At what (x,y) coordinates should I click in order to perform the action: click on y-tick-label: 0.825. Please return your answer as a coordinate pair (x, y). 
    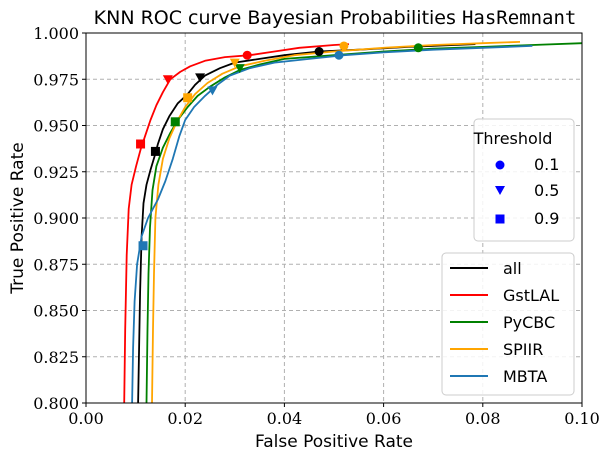
    Looking at the image, I should click on (56, 357).